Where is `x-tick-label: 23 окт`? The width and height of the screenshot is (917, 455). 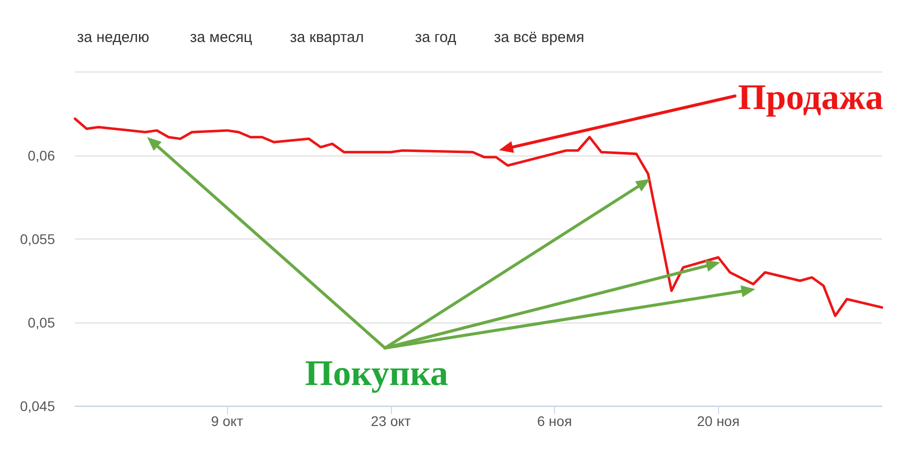 x-tick-label: 23 окт is located at coordinates (391, 421).